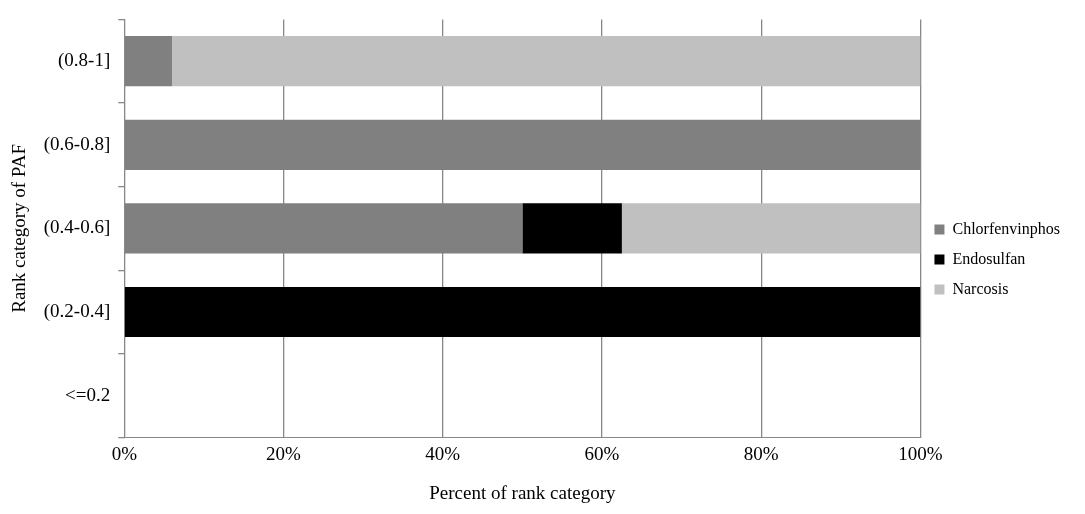 The image size is (1085, 514). Describe the element at coordinates (19, 228) in the screenshot. I see `y-axis-title: Rank category of PAF` at that location.